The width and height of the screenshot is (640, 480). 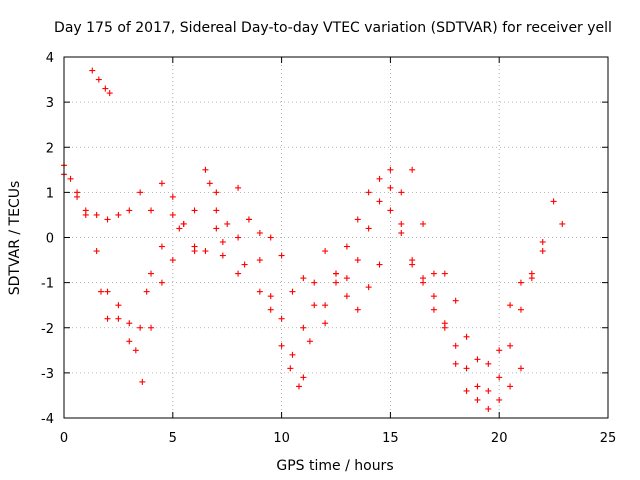 What do you see at coordinates (47, 374) in the screenshot?
I see `y-tick-label: -3` at bounding box center [47, 374].